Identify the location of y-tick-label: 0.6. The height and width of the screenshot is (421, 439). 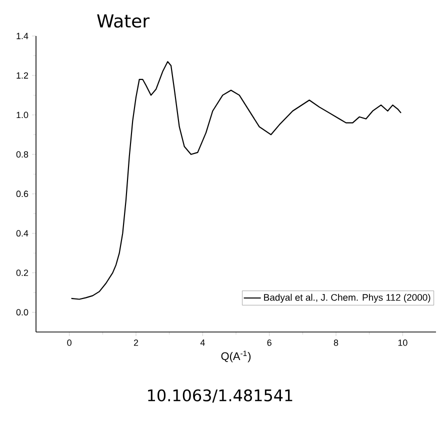
(22, 194).